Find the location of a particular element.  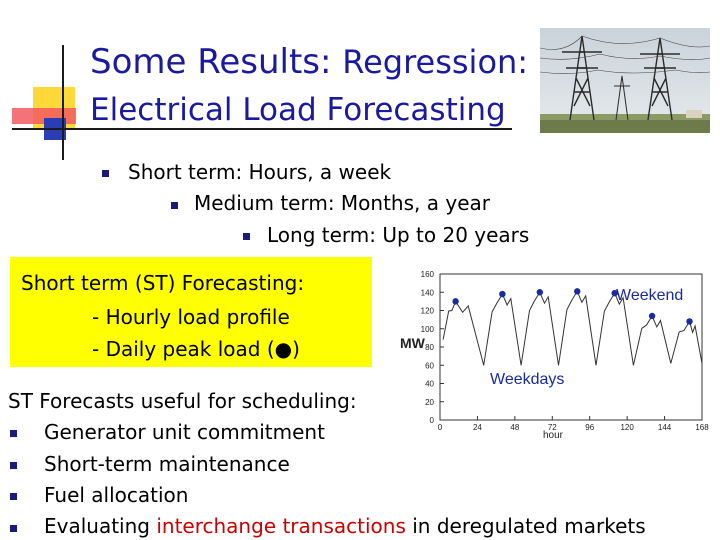

y-tick-label: 100 is located at coordinates (428, 329).